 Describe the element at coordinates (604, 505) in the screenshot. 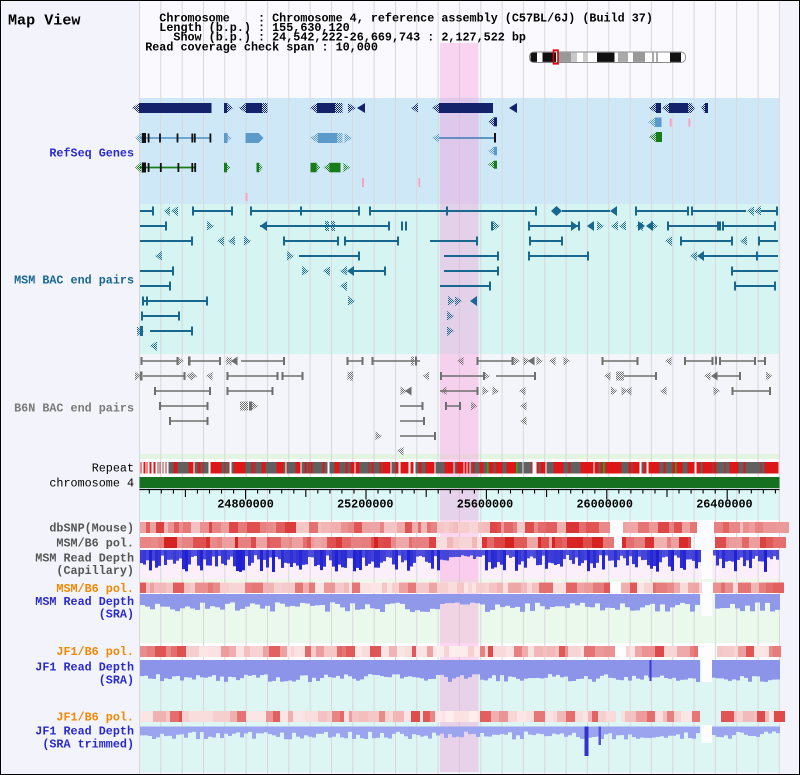

I see `svg-text: 26000000` at that location.